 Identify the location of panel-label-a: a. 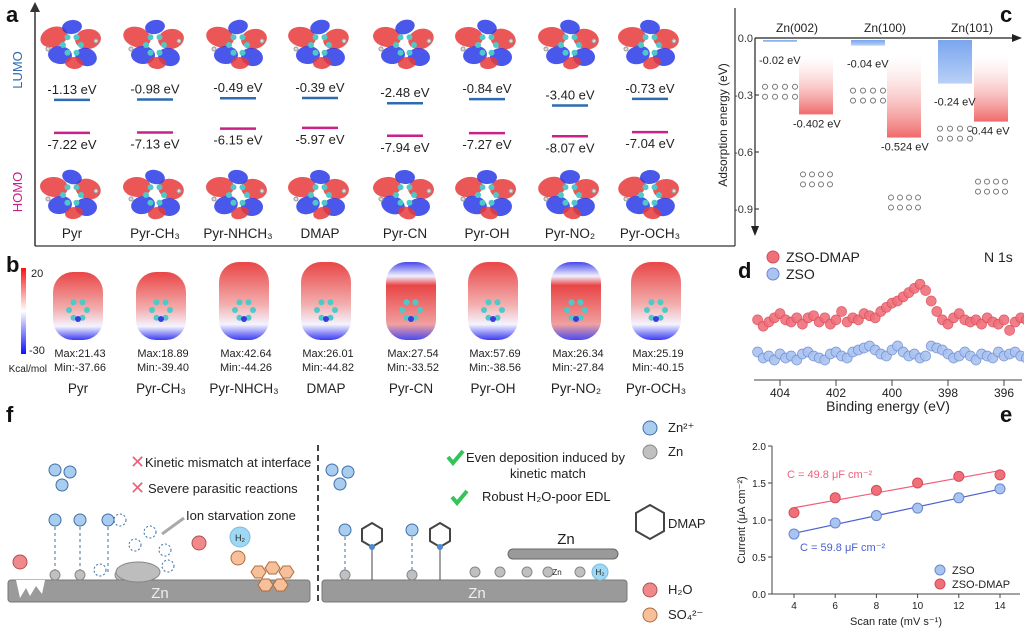
(12, 14).